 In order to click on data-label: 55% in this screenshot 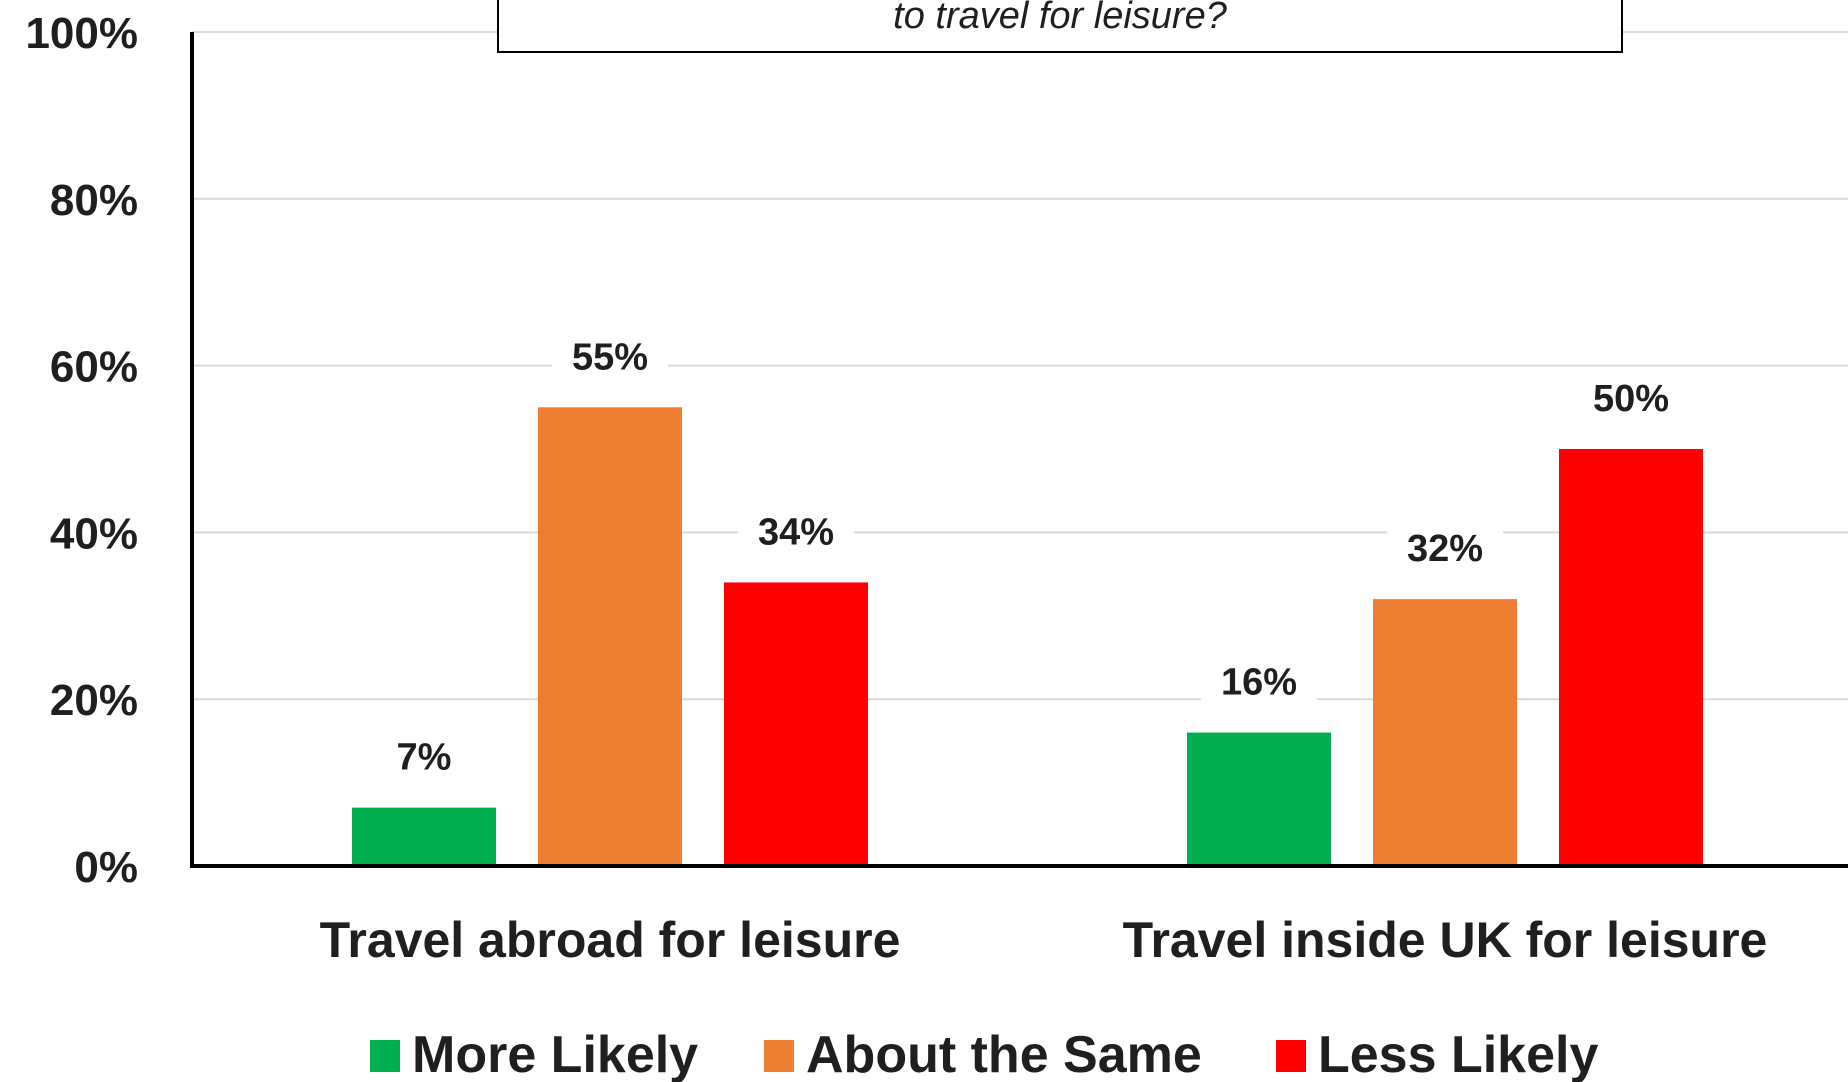, I will do `click(610, 357)`.